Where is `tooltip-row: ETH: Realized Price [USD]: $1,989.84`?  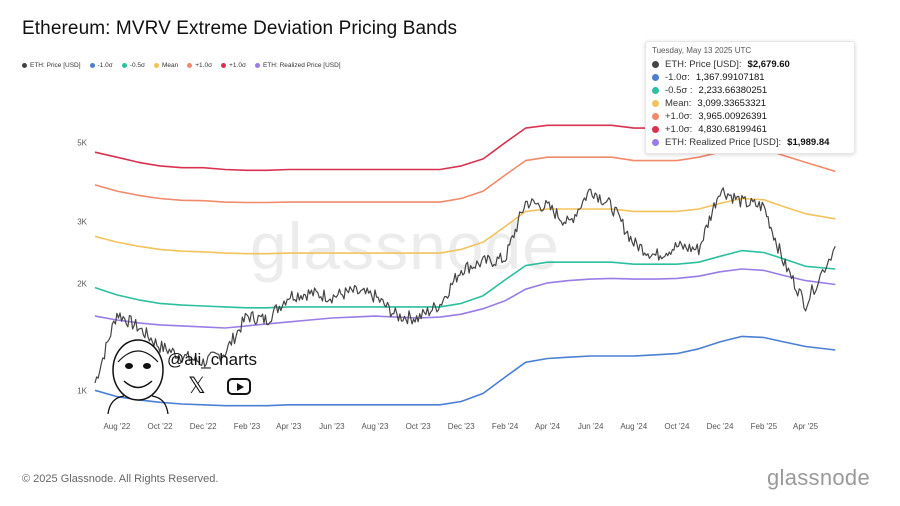
tooltip-row: ETH: Realized Price [USD]: $1,989.84 is located at coordinates (750, 142).